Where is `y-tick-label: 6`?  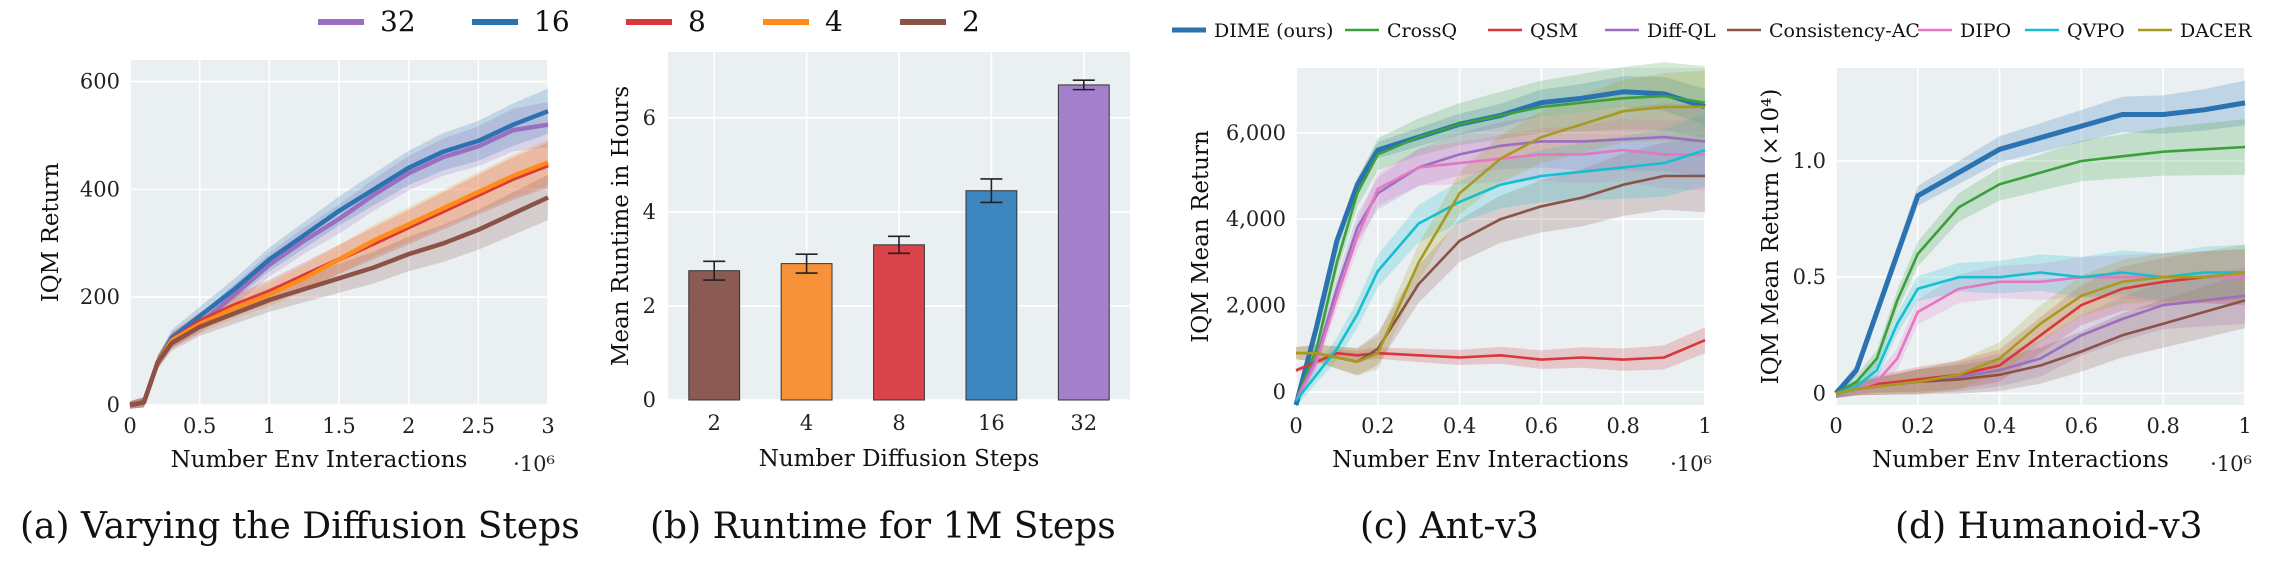 y-tick-label: 6 is located at coordinates (649, 118).